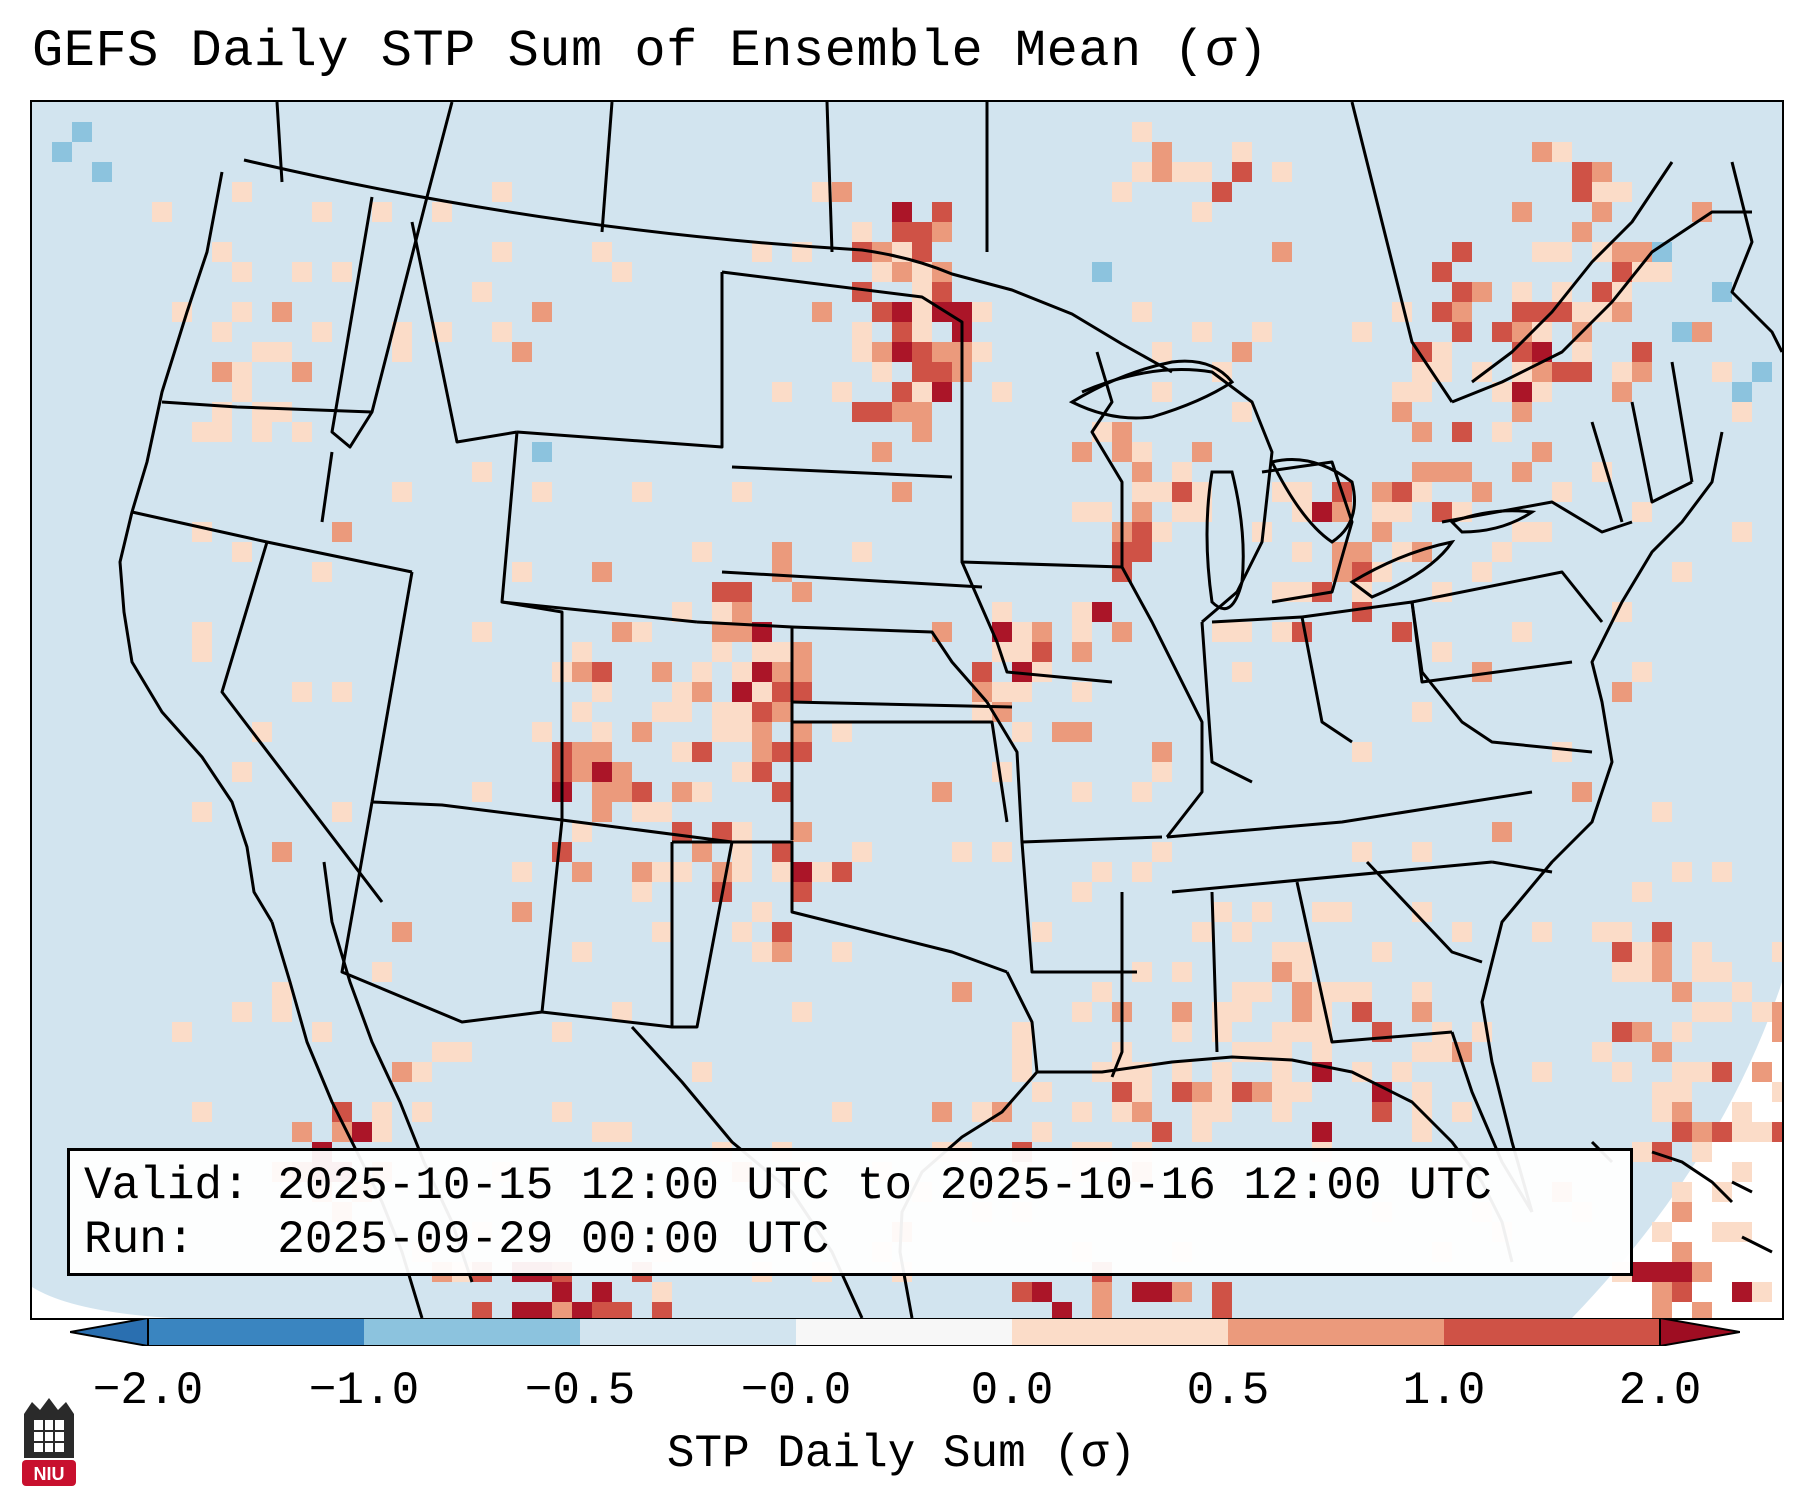  What do you see at coordinates (1228, 1391) in the screenshot?
I see `colorbar-tick-label: 0.5` at bounding box center [1228, 1391].